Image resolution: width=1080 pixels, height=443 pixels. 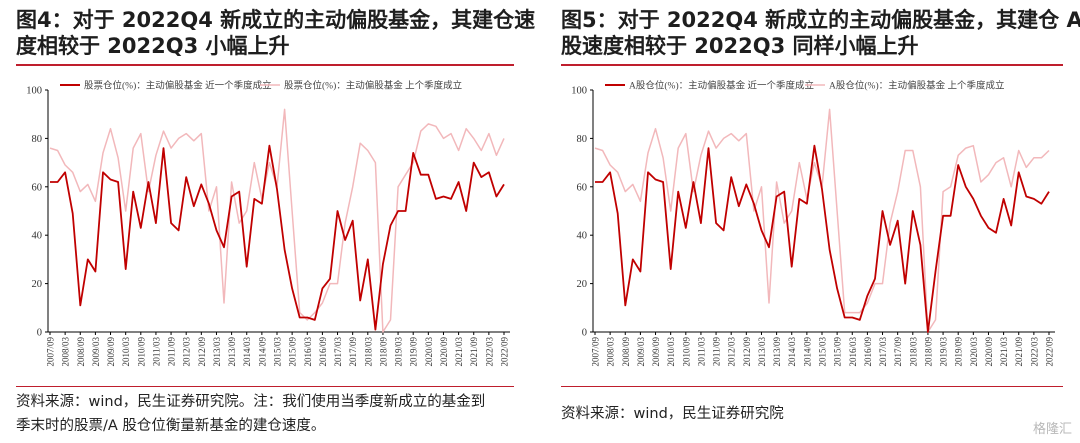 I want to click on right-y-tick-label: 60, so click(x=582, y=187).